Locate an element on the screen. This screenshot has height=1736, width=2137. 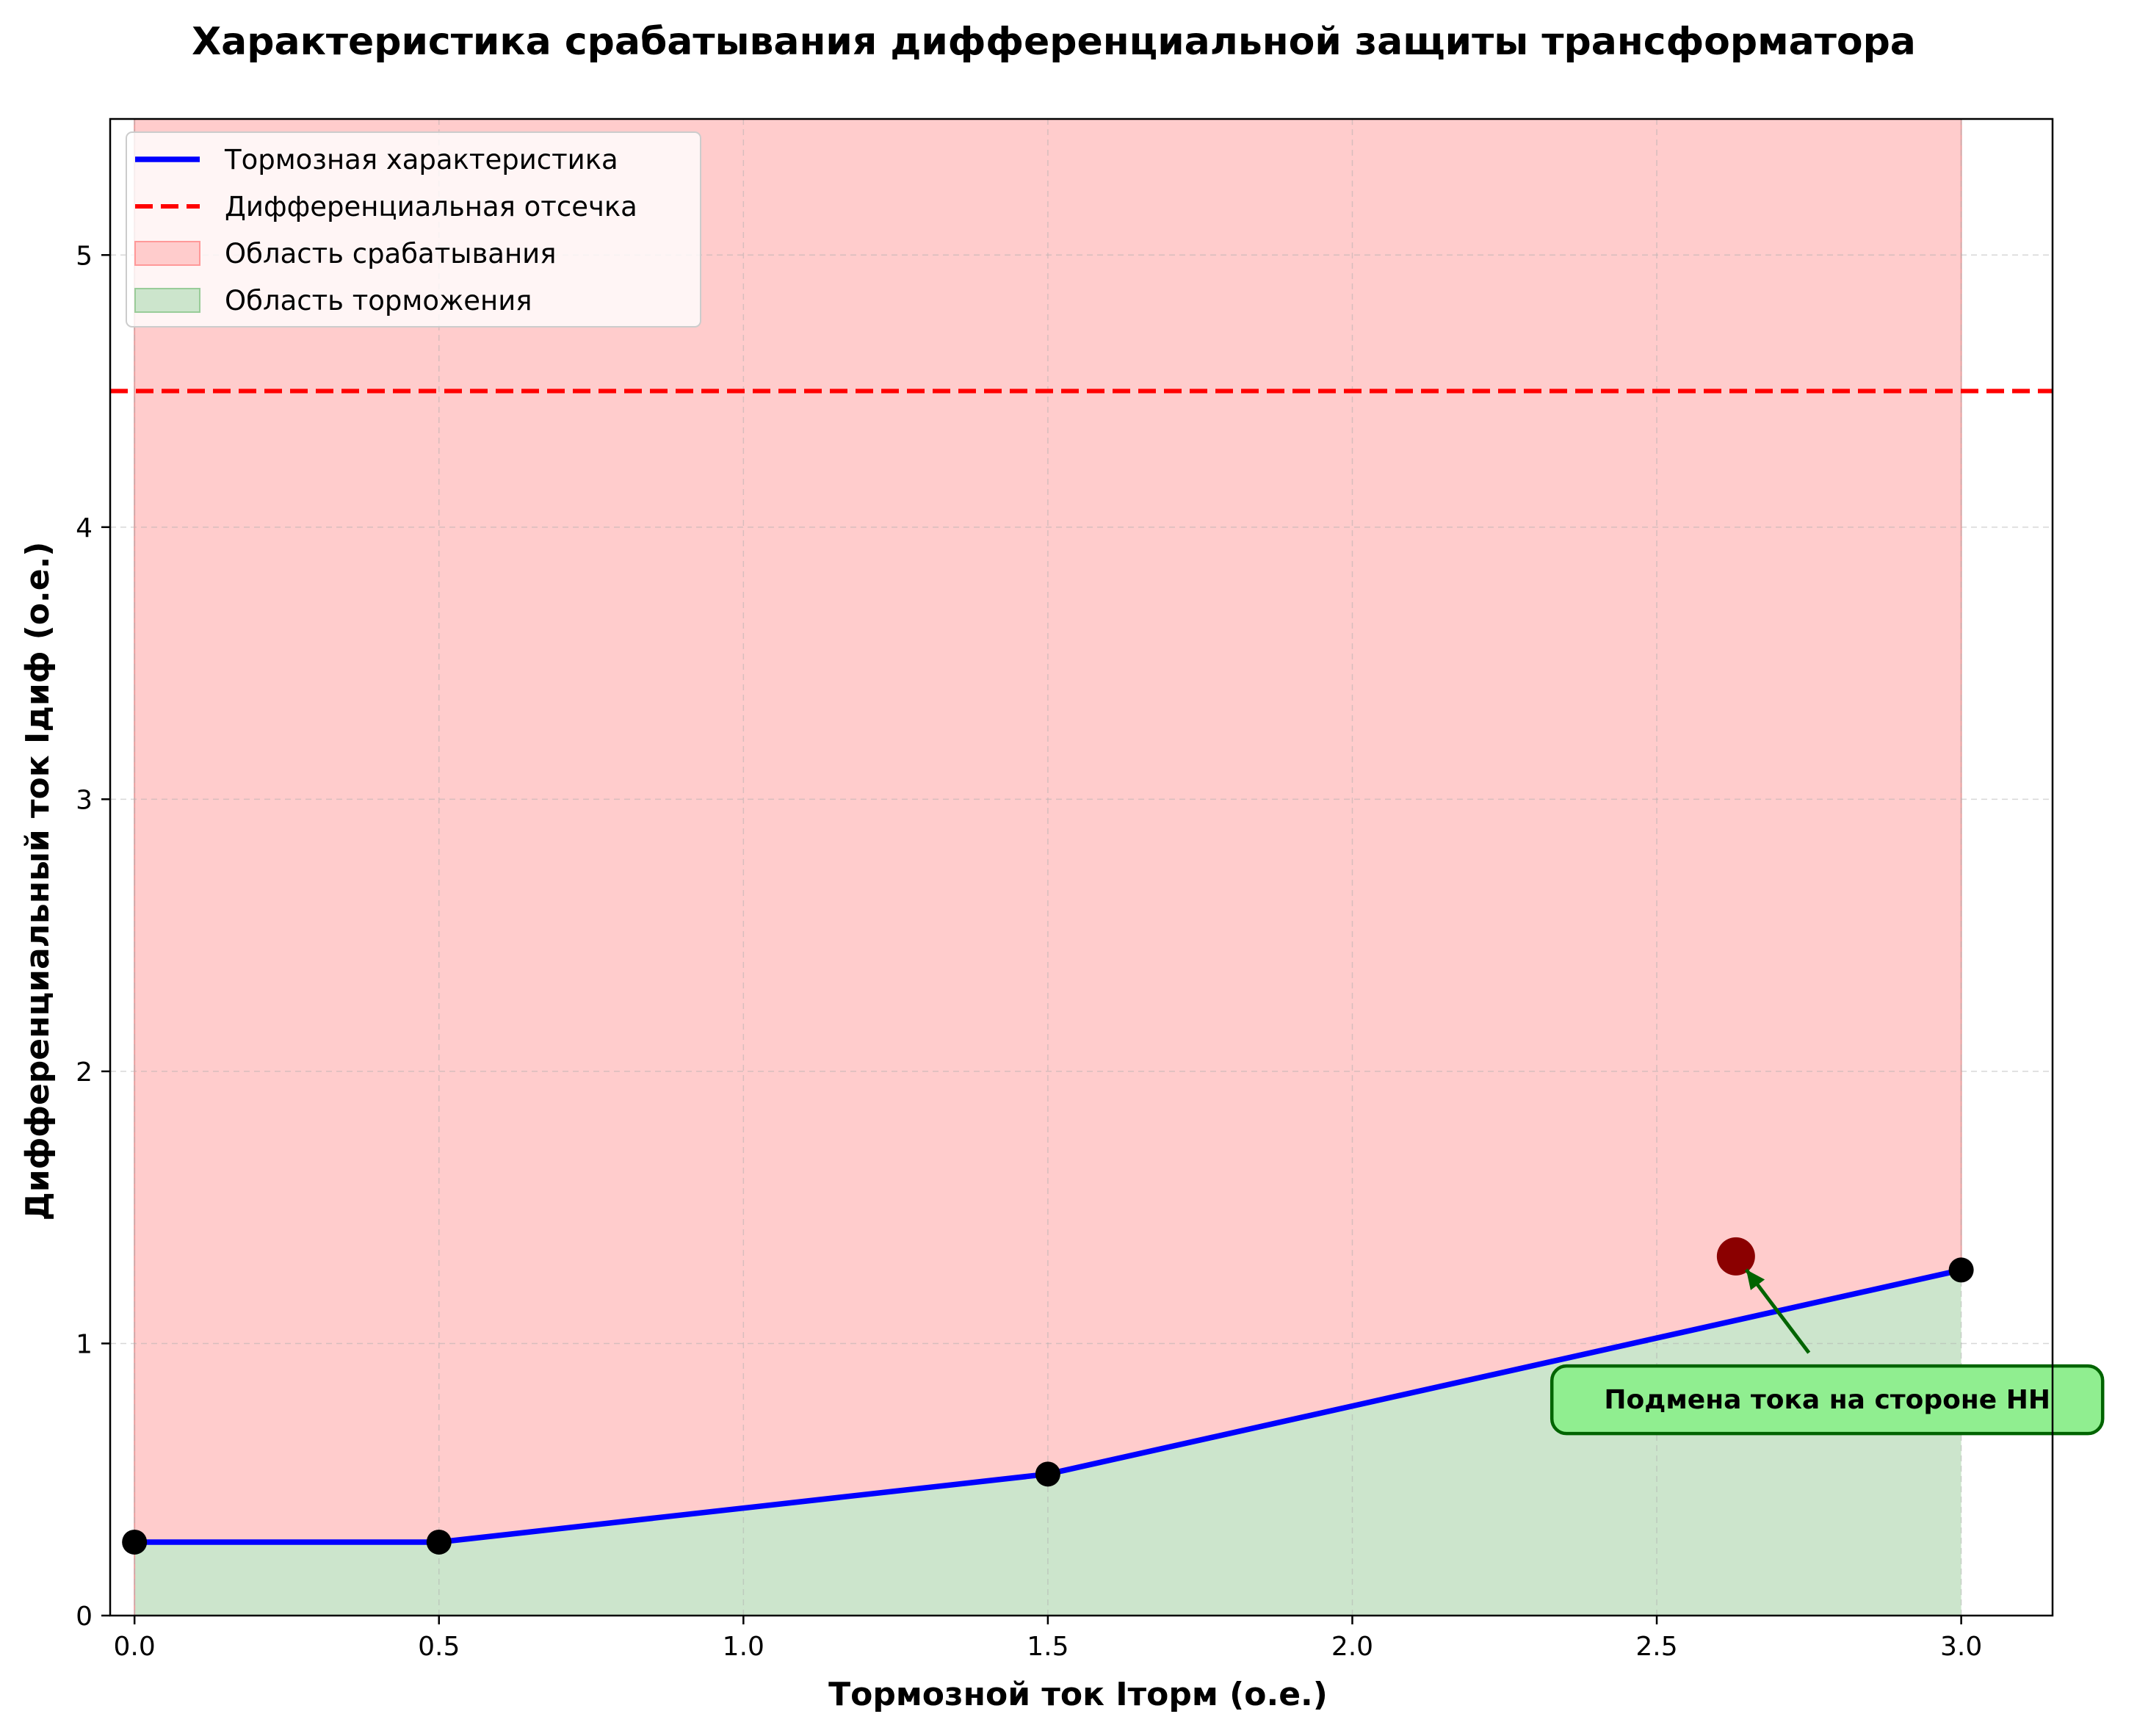
x-tick-label: 2.0 is located at coordinates (1352, 1647).